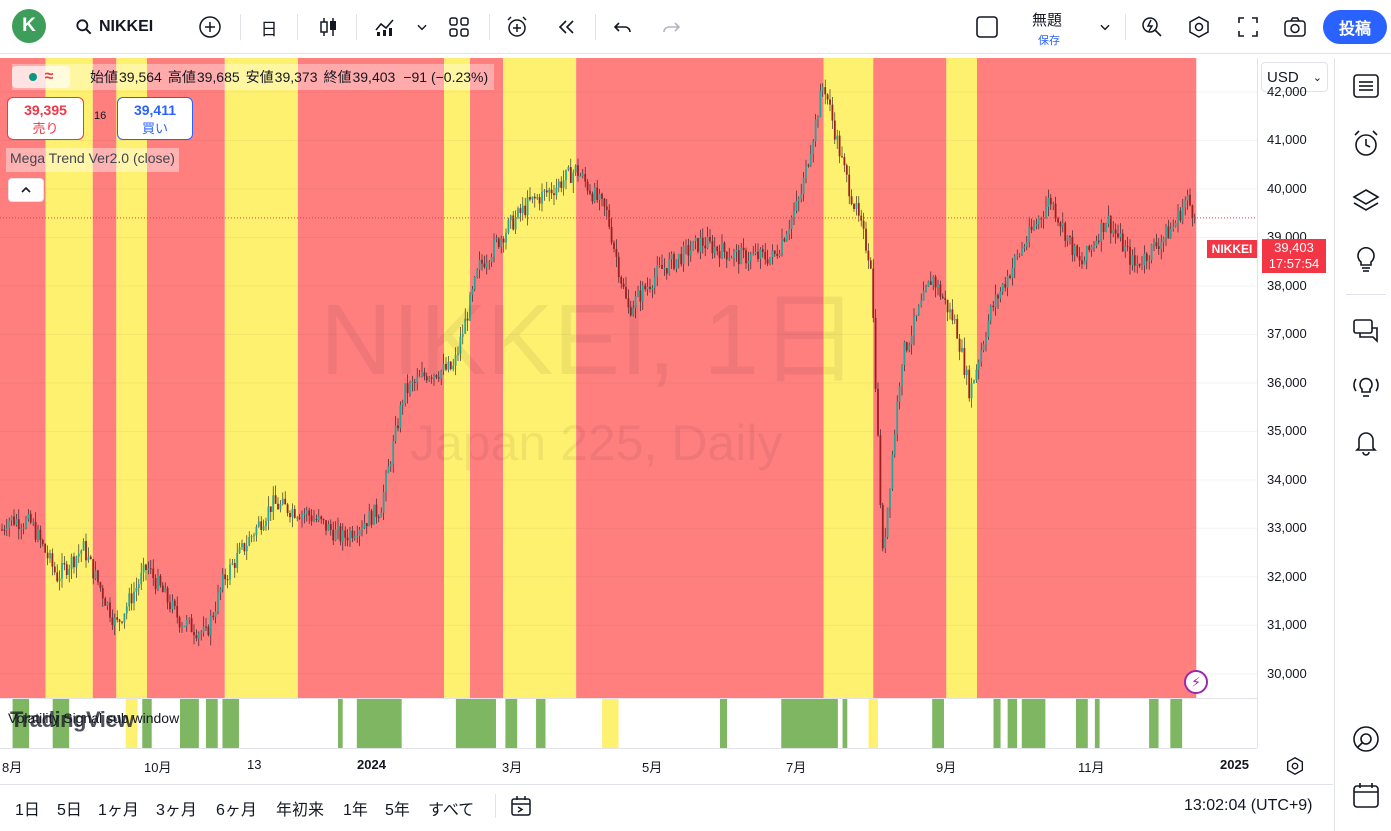  What do you see at coordinates (1199, 27) in the screenshot?
I see `settings-button` at bounding box center [1199, 27].